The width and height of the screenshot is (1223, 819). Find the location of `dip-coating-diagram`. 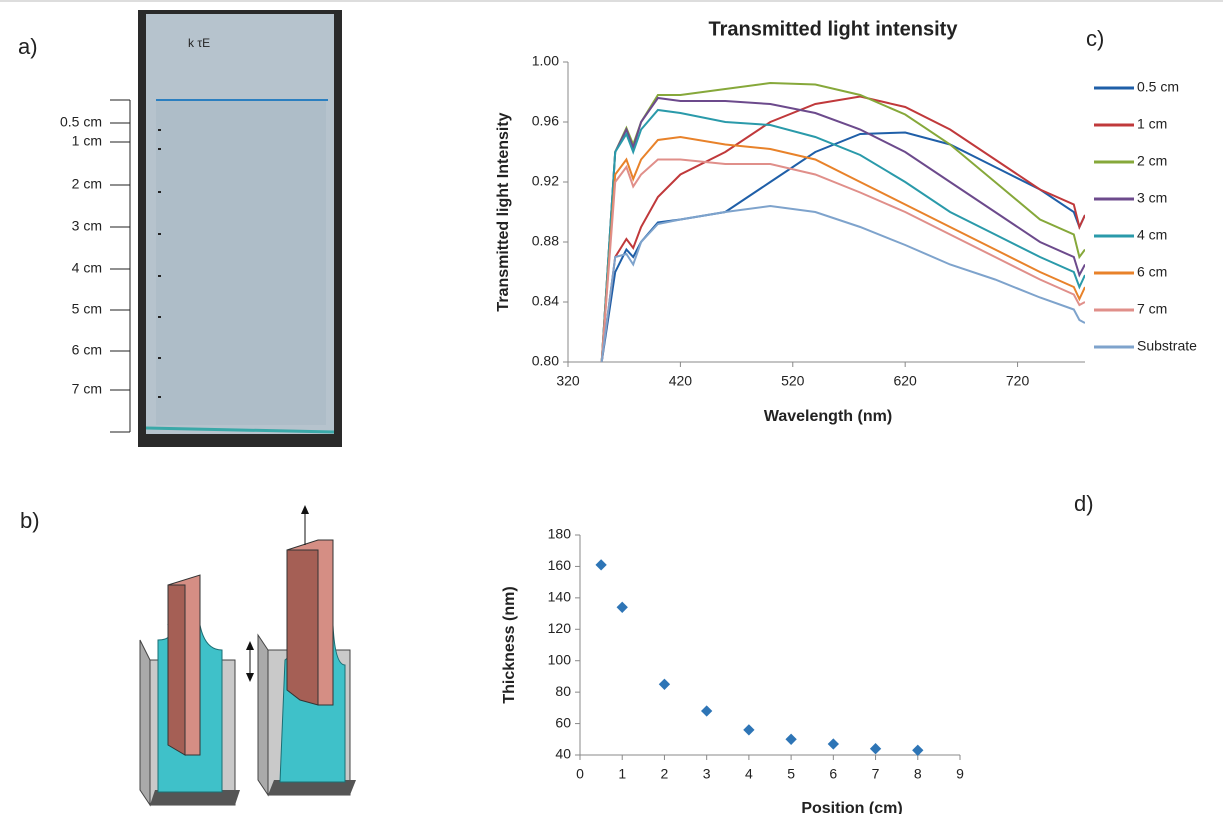

dip-coating-diagram is located at coordinates (247, 656).